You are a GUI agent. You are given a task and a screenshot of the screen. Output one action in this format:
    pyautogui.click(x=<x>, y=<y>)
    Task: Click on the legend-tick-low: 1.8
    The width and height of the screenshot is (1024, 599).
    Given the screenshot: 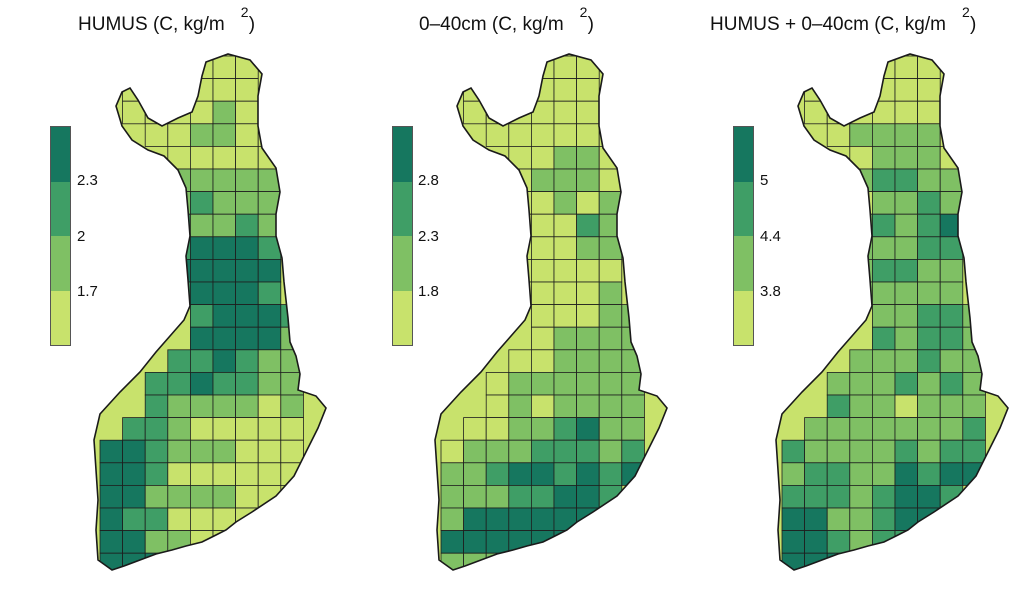 What is the action you would take?
    pyautogui.click(x=428, y=291)
    